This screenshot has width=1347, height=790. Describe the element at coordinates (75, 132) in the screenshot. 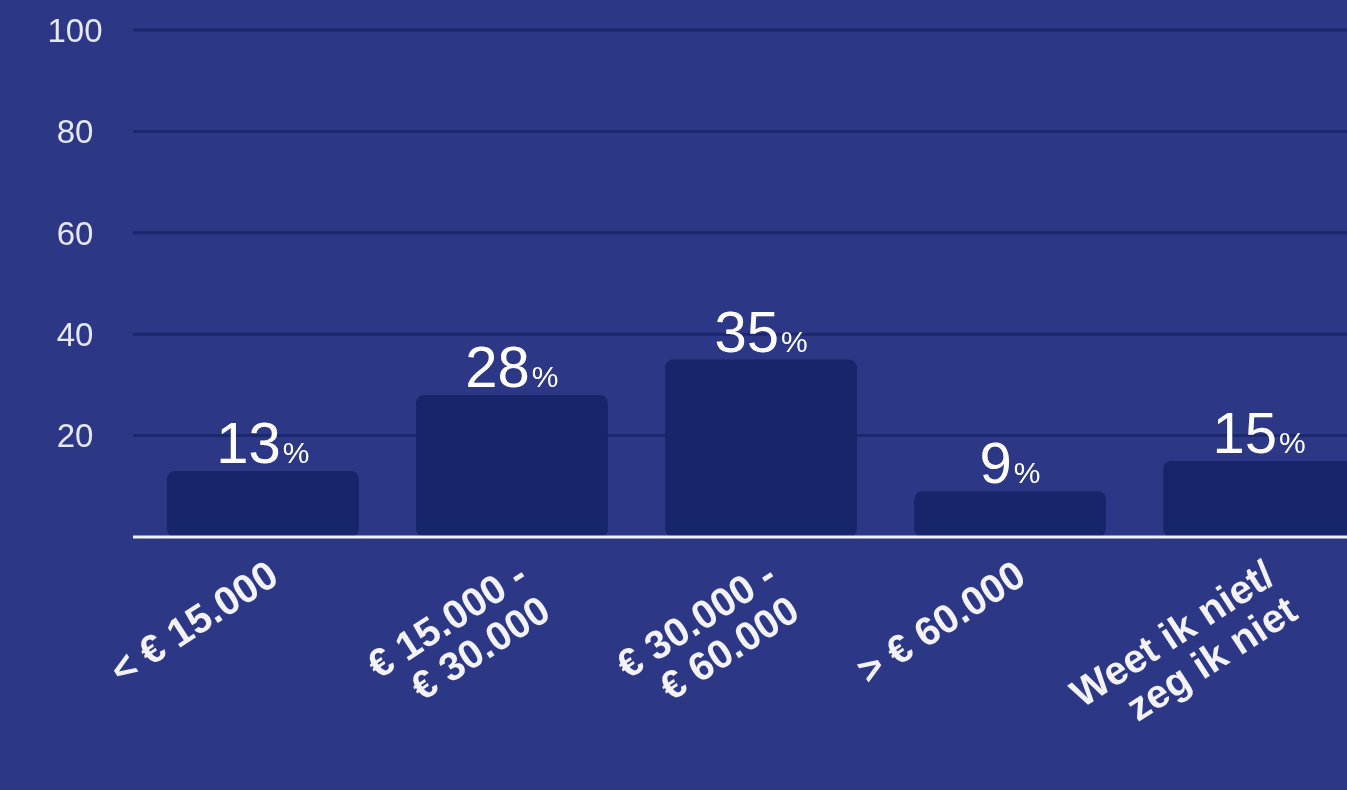

I see `y-tick-label: 80` at that location.